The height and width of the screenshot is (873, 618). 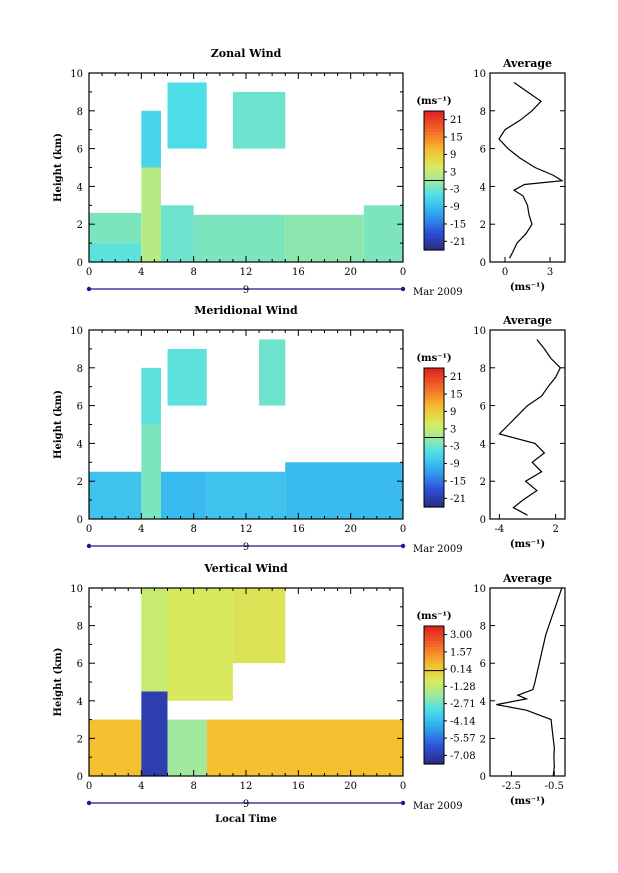 What do you see at coordinates (245, 568) in the screenshot?
I see `panel-title: Vertical Wind` at bounding box center [245, 568].